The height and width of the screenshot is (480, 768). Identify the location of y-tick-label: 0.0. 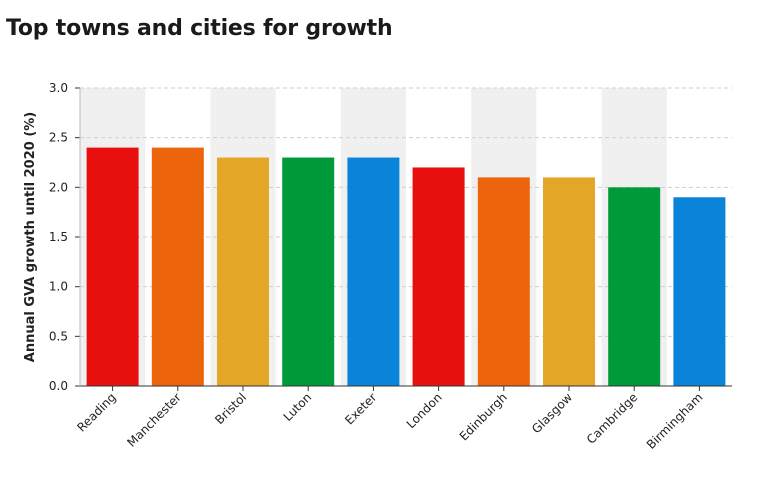
(58, 386).